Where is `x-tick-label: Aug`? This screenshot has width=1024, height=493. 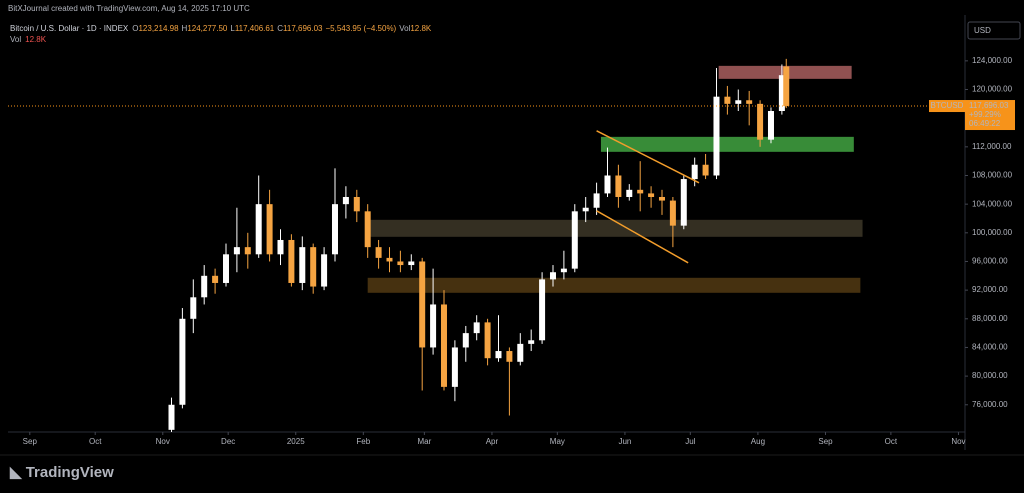 x-tick-label: Aug is located at coordinates (758, 441).